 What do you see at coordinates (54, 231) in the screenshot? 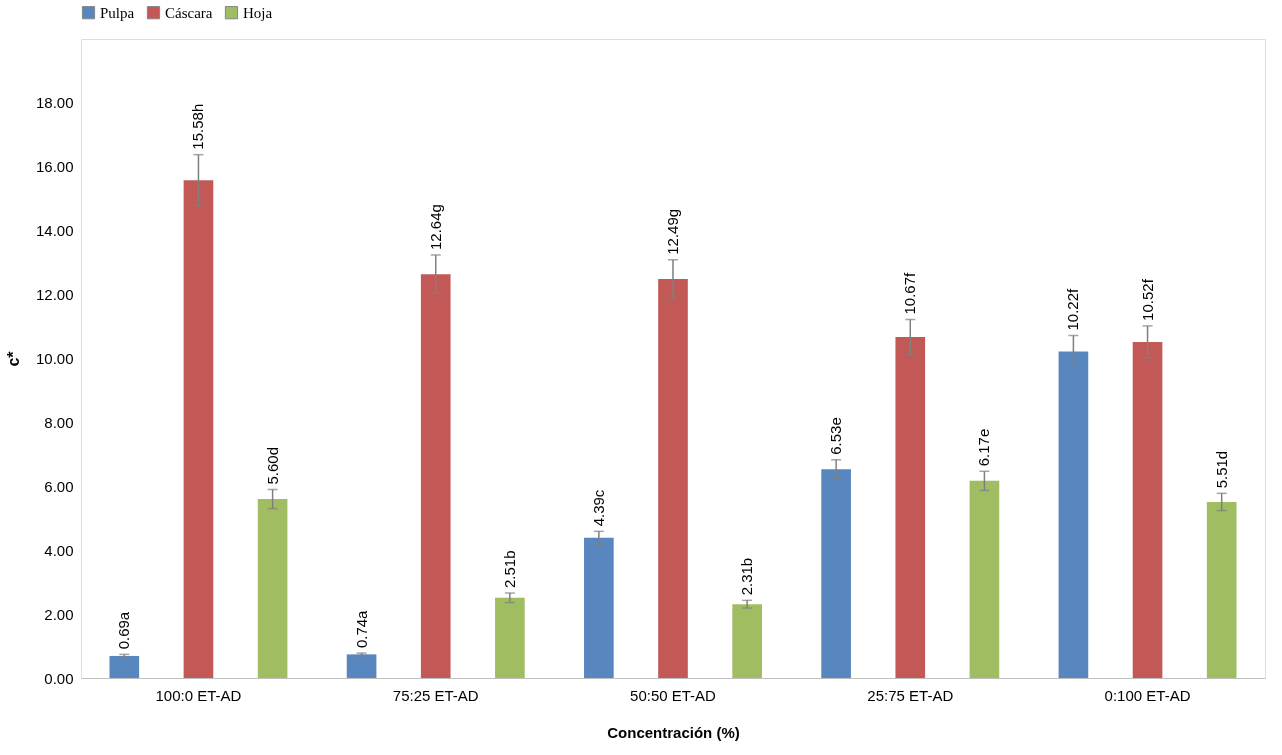
I see `y-tick-label: 14.00` at bounding box center [54, 231].